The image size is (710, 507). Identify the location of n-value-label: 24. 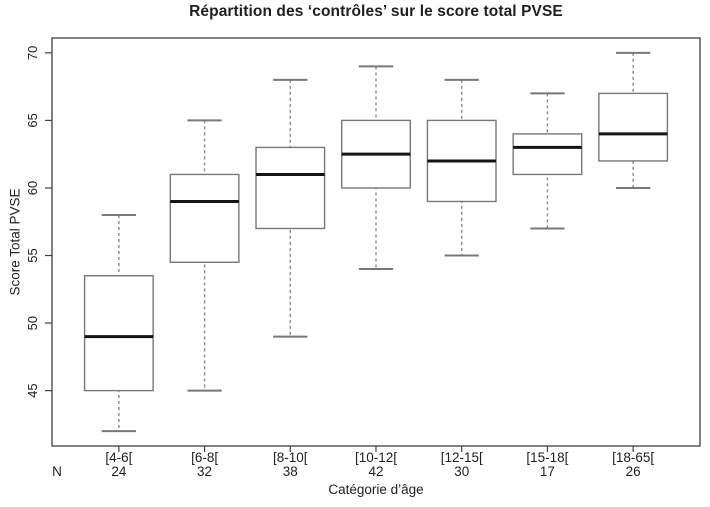
(119, 471).